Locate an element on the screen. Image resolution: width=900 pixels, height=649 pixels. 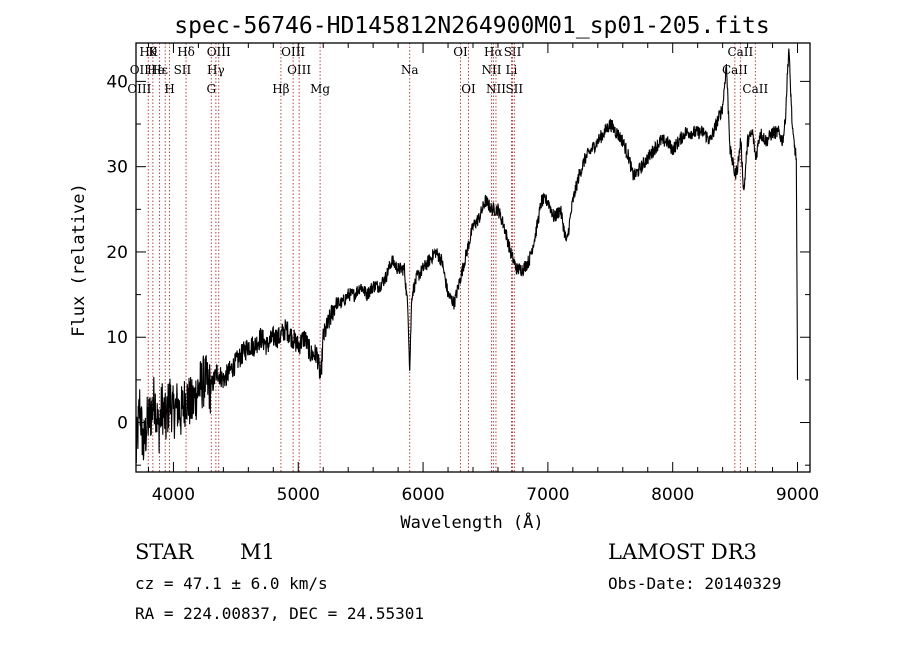
line-label-0: Hθ is located at coordinates (148, 52).